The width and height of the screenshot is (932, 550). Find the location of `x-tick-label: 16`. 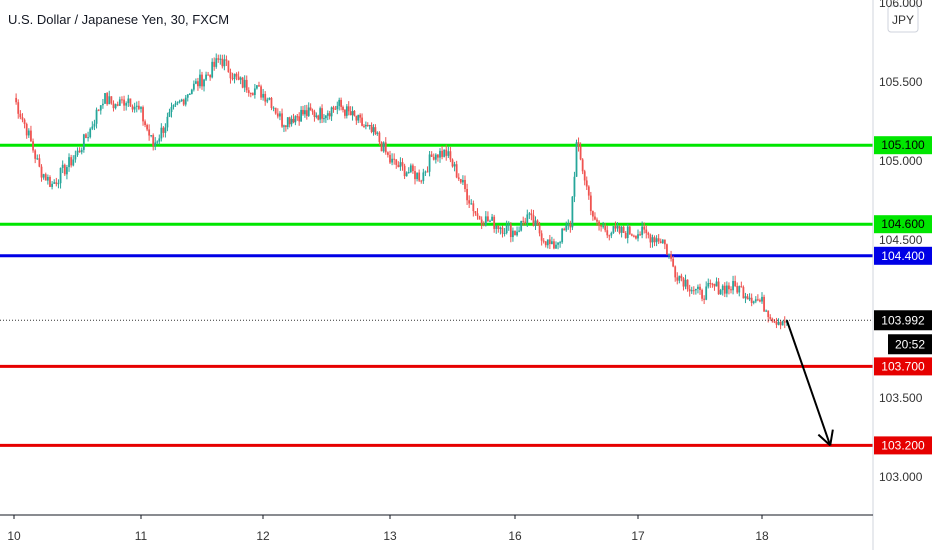

x-tick-label: 16 is located at coordinates (515, 536).